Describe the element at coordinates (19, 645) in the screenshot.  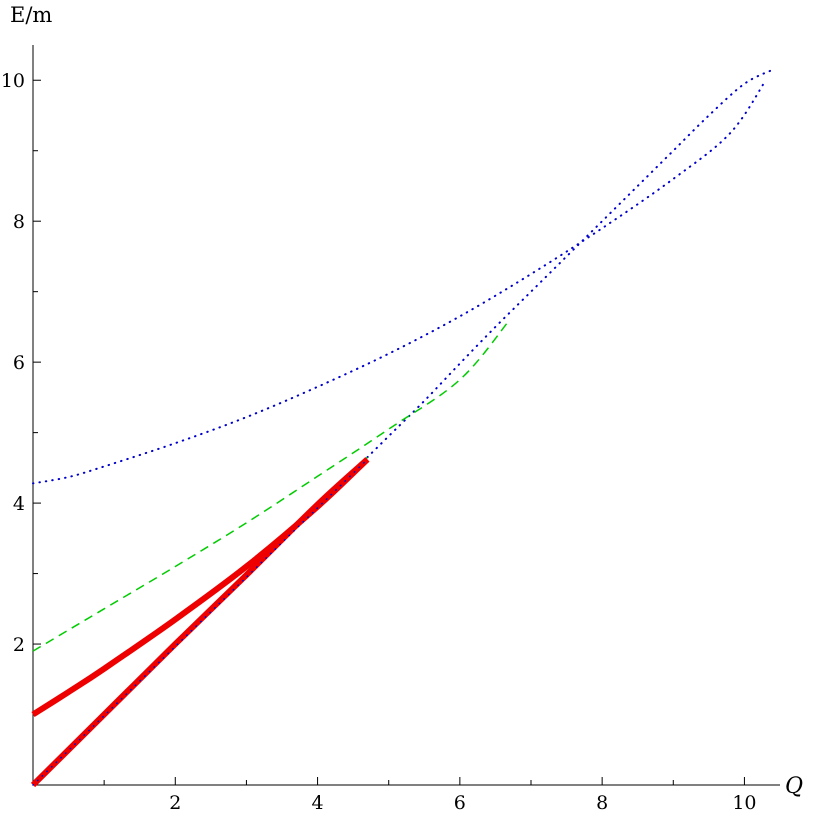
I see `y-tick-label: 2` at that location.